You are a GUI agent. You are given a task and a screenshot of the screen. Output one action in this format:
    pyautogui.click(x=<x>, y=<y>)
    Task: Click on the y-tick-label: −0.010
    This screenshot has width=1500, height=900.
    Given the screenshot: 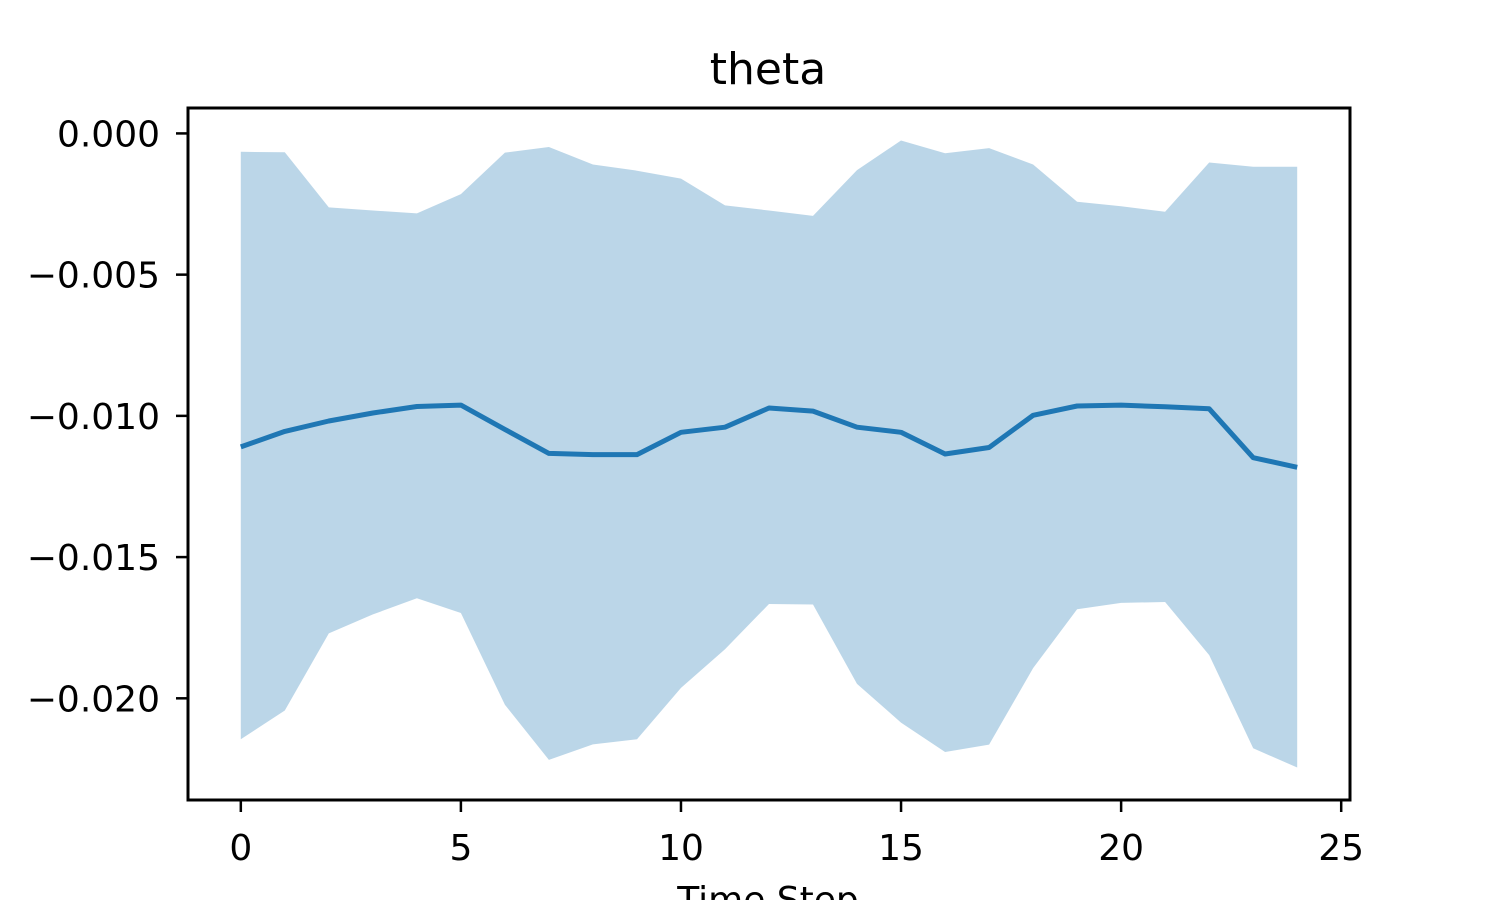 What is the action you would take?
    pyautogui.click(x=93, y=417)
    